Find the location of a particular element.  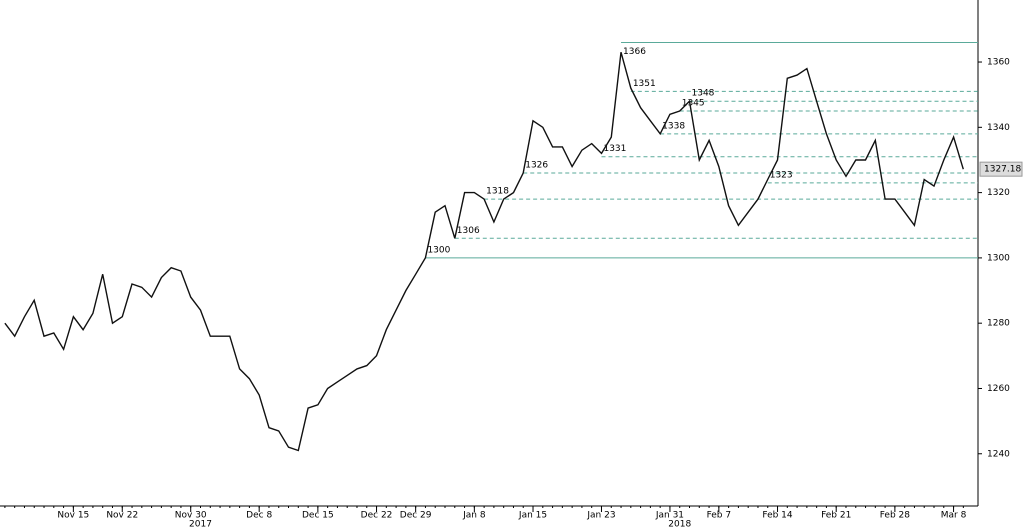

level-label: 1348 is located at coordinates (703, 94).